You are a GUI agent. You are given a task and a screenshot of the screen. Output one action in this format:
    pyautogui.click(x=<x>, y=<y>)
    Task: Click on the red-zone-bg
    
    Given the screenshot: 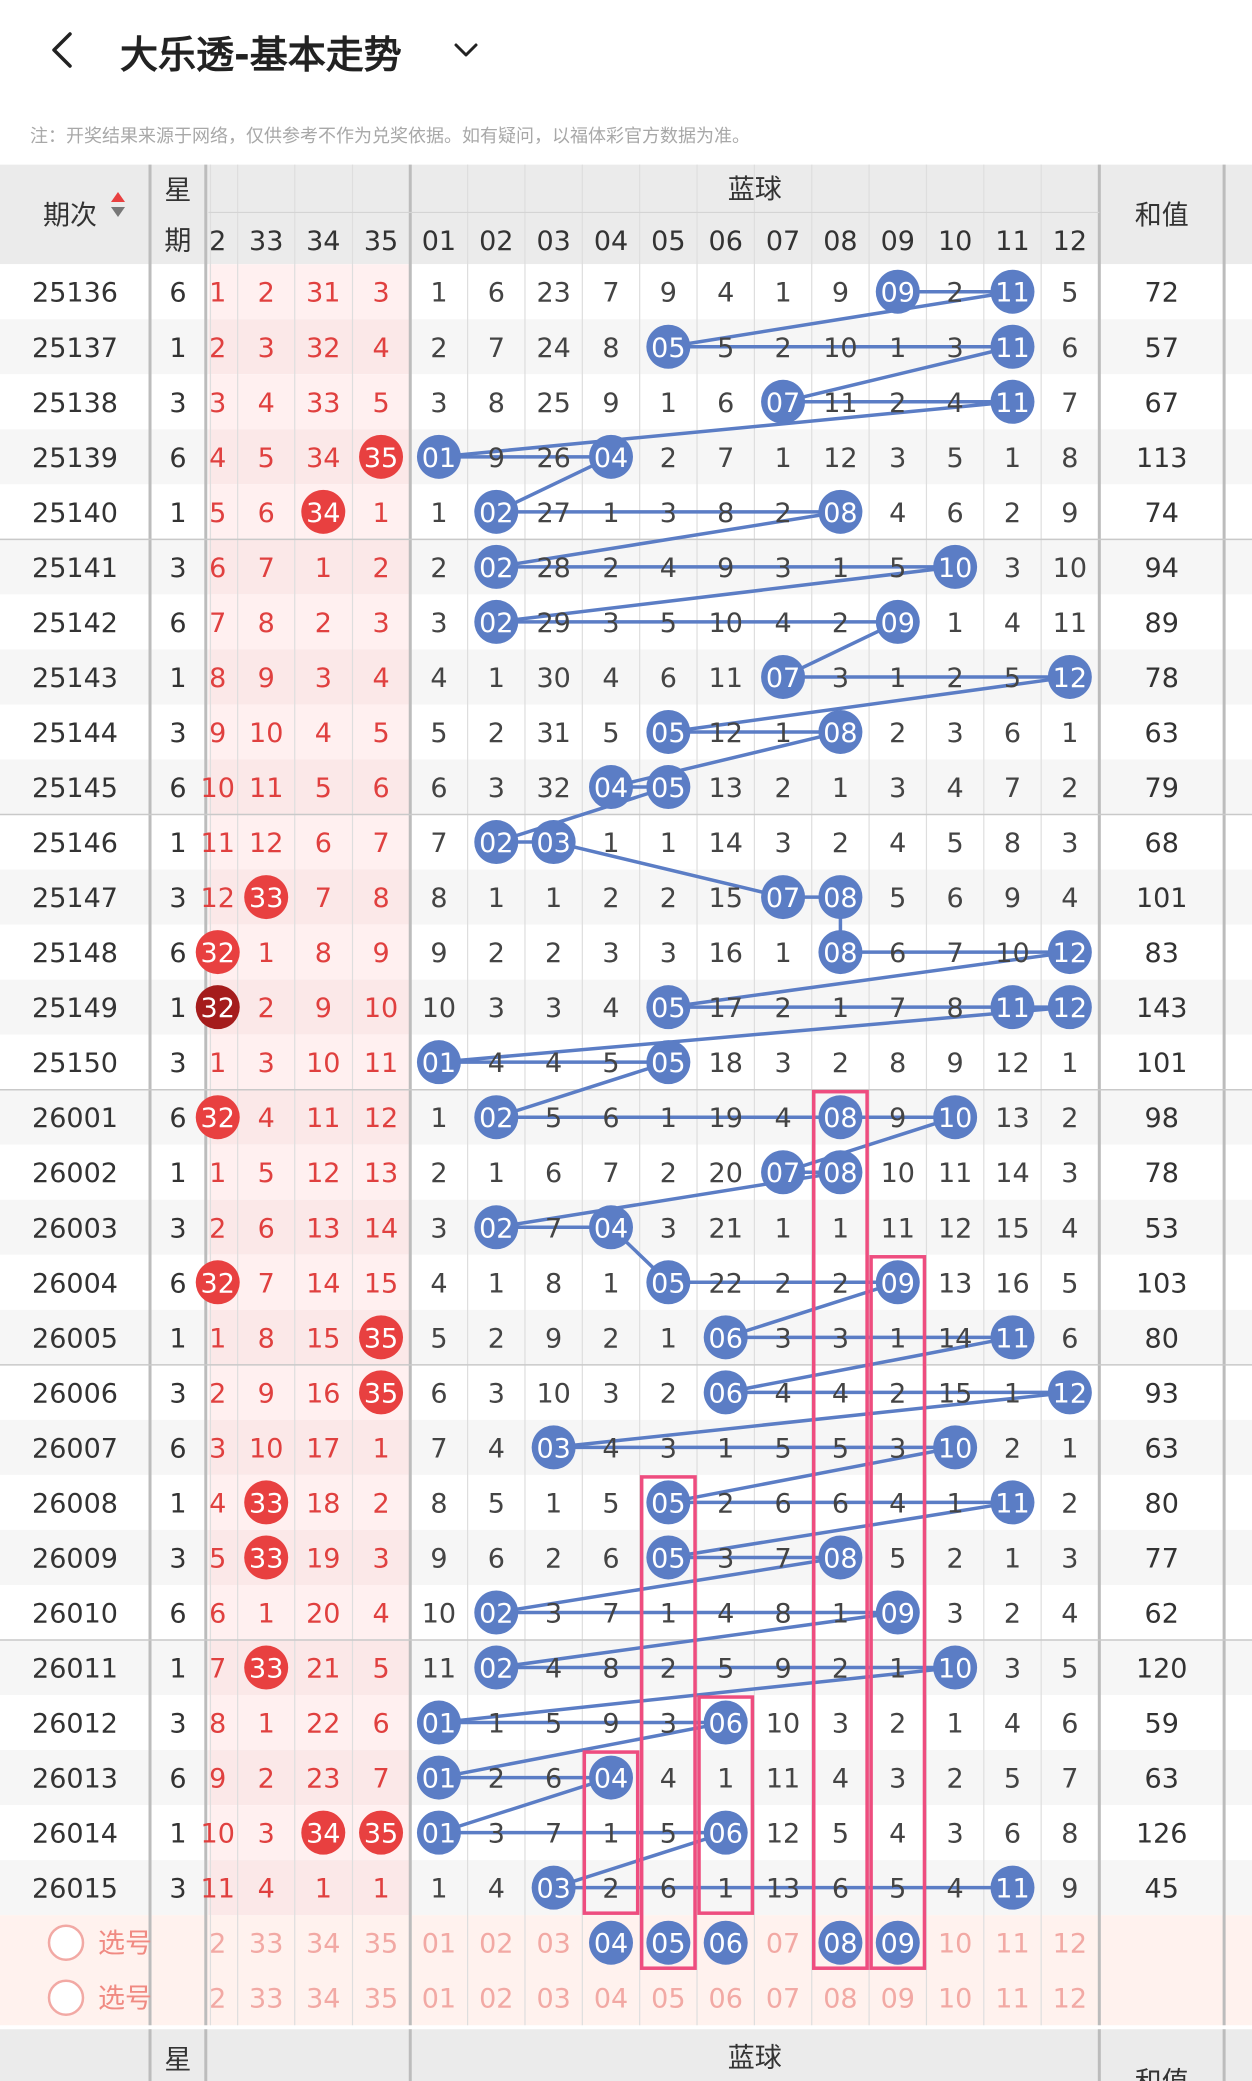 What is the action you would take?
    pyautogui.click(x=309, y=1447)
    